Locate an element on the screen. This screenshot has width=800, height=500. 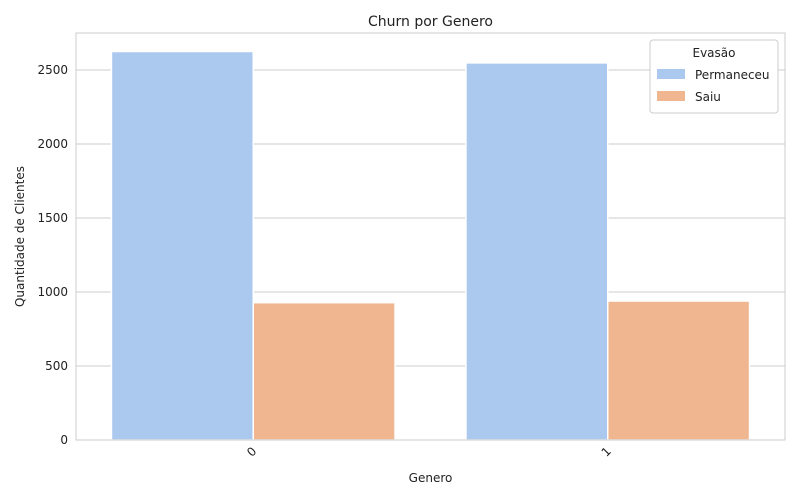
legend-swatch-saiu is located at coordinates (671, 96).